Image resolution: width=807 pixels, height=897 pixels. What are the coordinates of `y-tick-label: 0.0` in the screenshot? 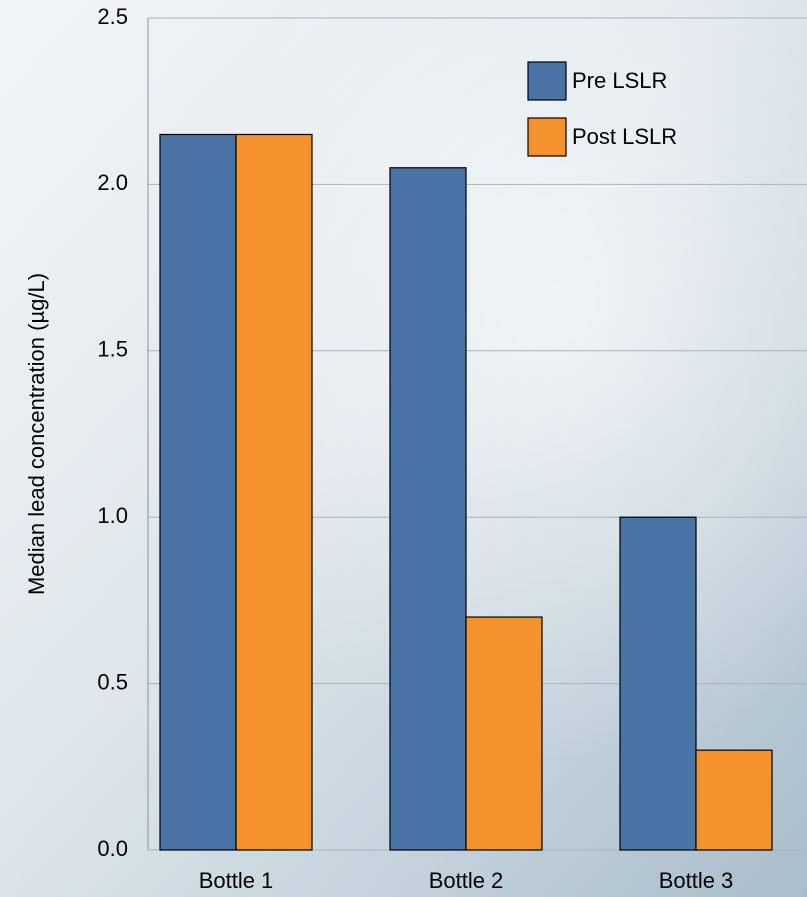 It's located at (112, 848).